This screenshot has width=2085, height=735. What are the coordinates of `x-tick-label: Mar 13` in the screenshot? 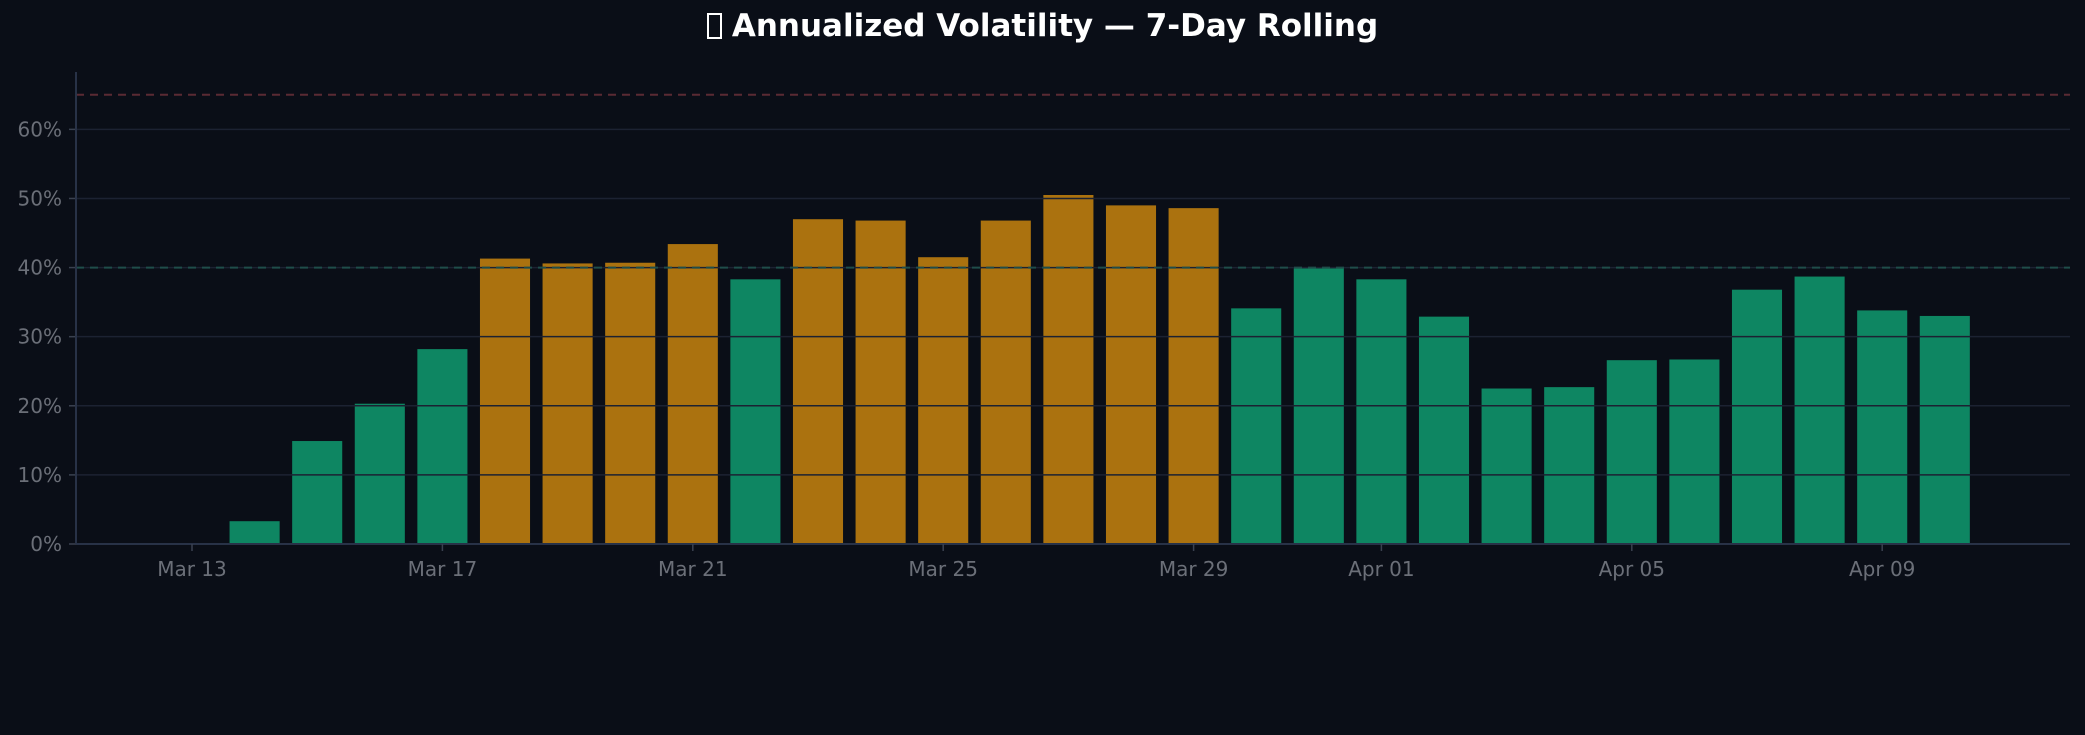 It's located at (192, 569).